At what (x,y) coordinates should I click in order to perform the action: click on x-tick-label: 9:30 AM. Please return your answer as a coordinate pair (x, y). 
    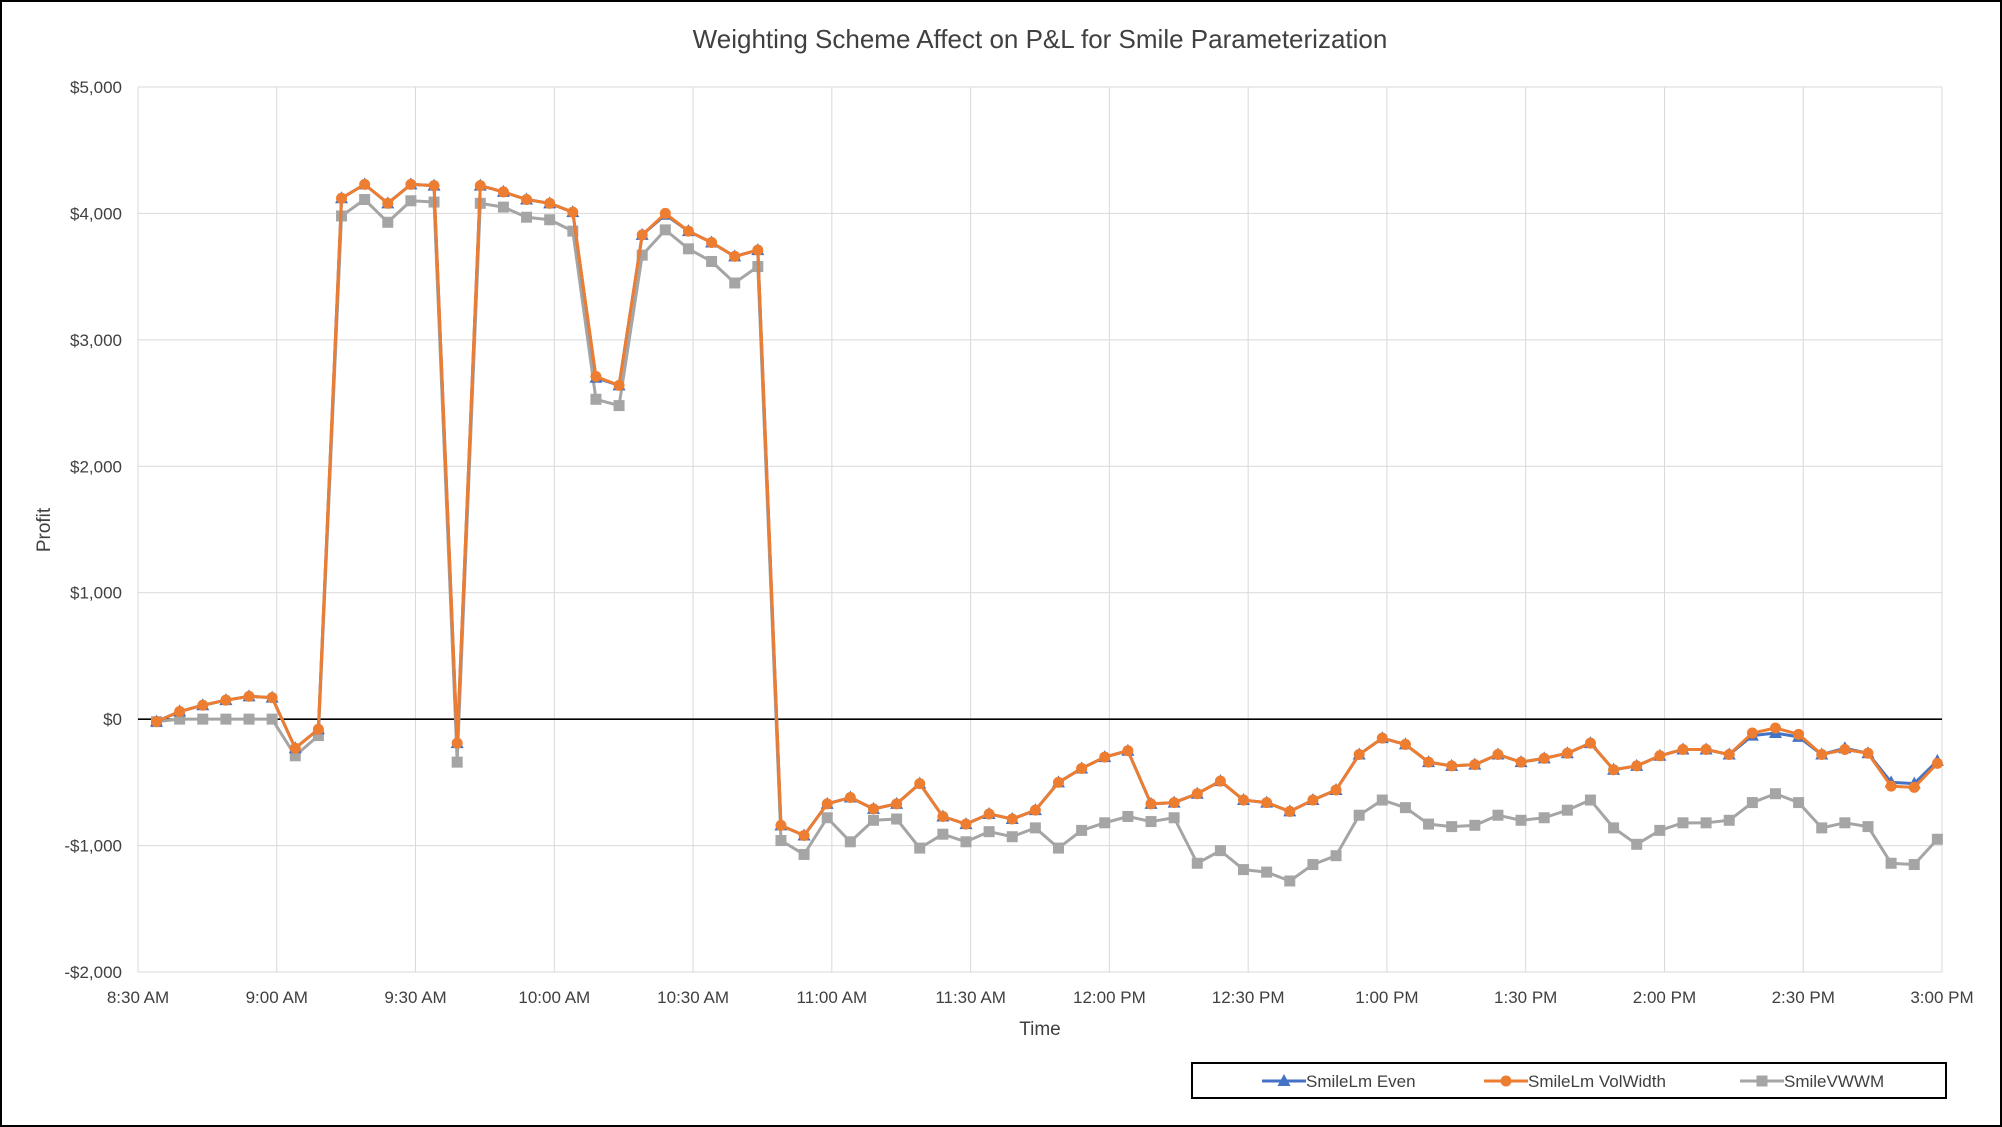
    Looking at the image, I should click on (415, 997).